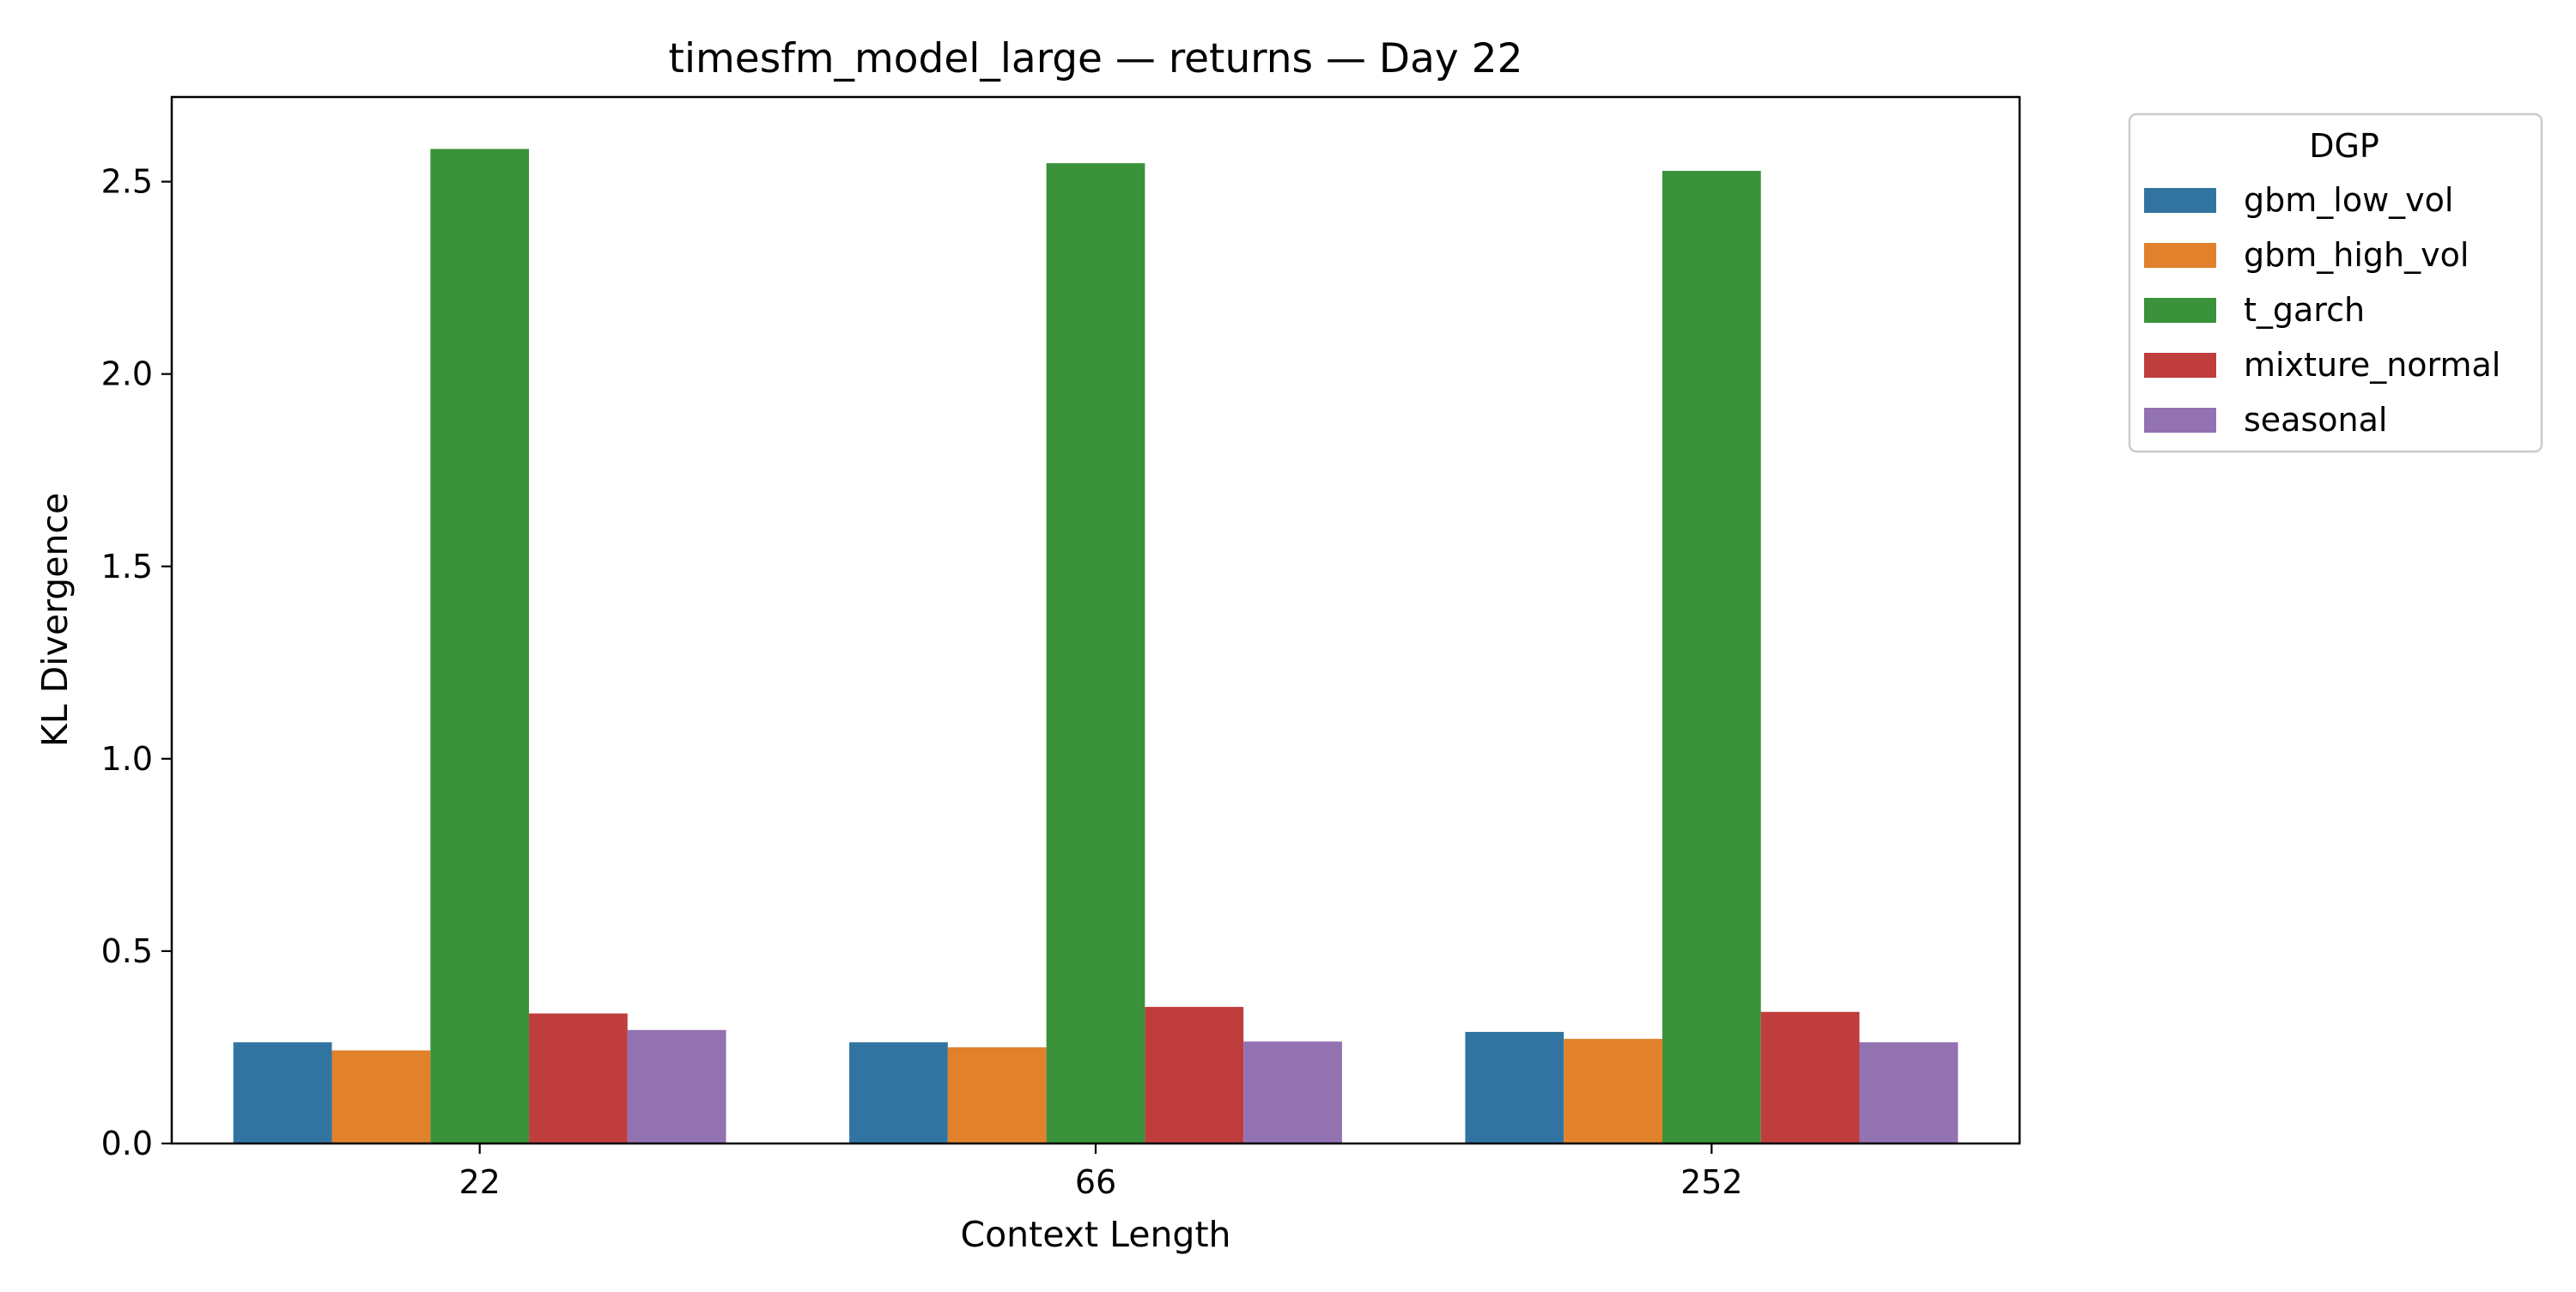 Image resolution: width=2576 pixels, height=1292 pixels. I want to click on x-tick-label: 22, so click(479, 1182).